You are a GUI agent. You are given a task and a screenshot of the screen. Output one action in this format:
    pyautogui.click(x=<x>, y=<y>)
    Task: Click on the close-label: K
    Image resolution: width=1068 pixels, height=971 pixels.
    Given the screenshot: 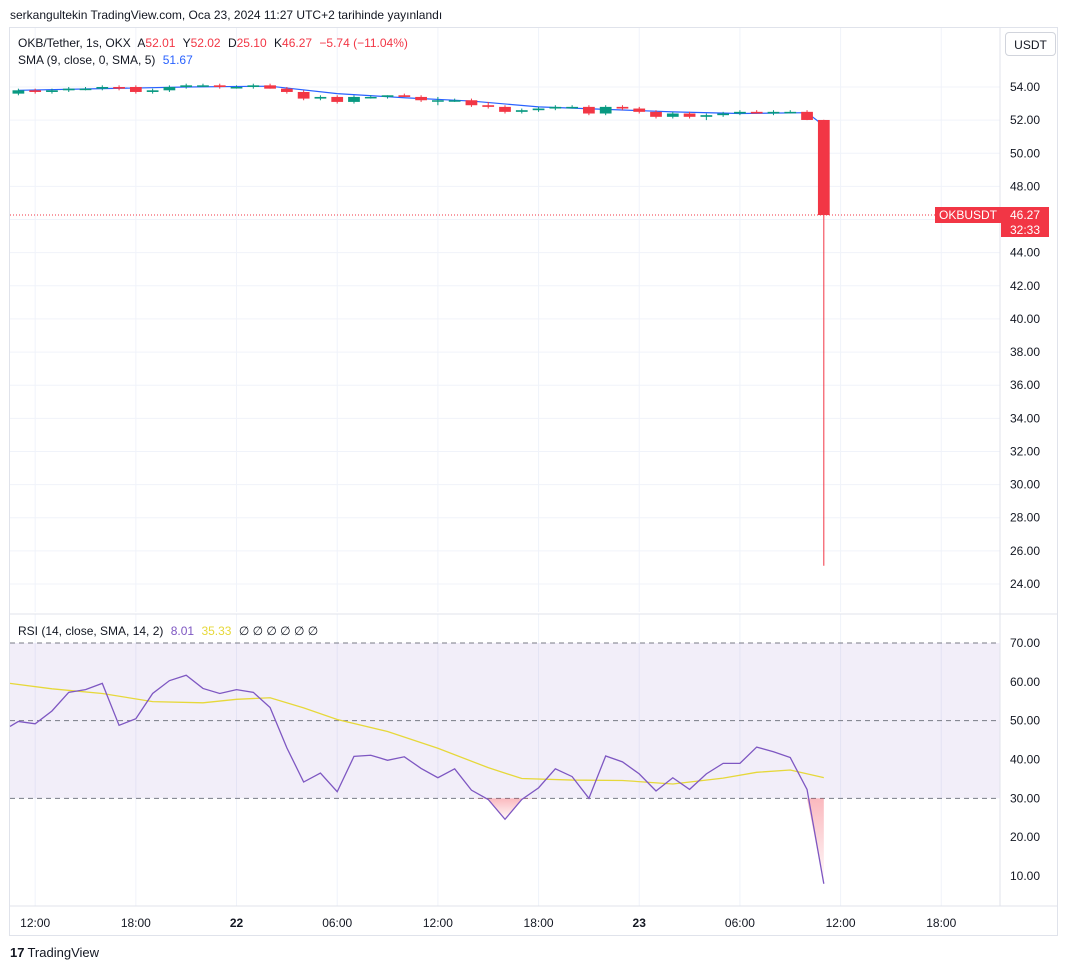 What is the action you would take?
    pyautogui.click(x=278, y=43)
    